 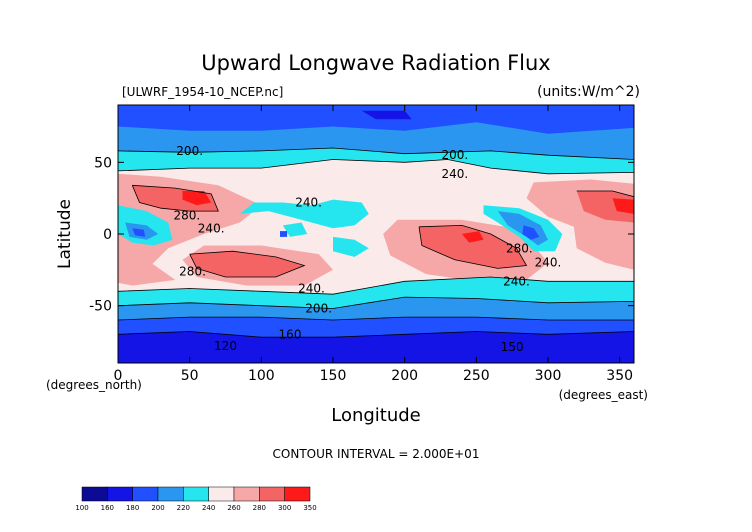 What do you see at coordinates (516, 281) in the screenshot?
I see `contour-label-11: 240.` at bounding box center [516, 281].